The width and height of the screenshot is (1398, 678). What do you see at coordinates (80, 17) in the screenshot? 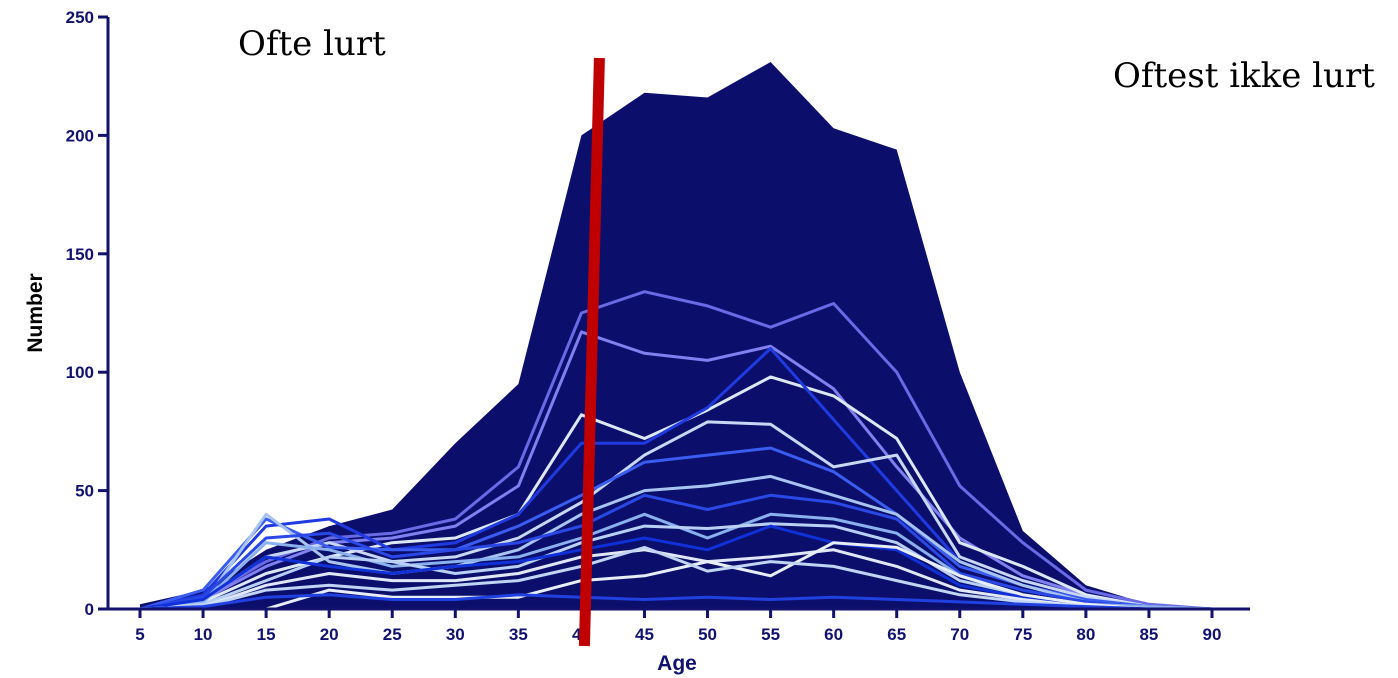
I see `y-tick-label-250: 250` at bounding box center [80, 17].